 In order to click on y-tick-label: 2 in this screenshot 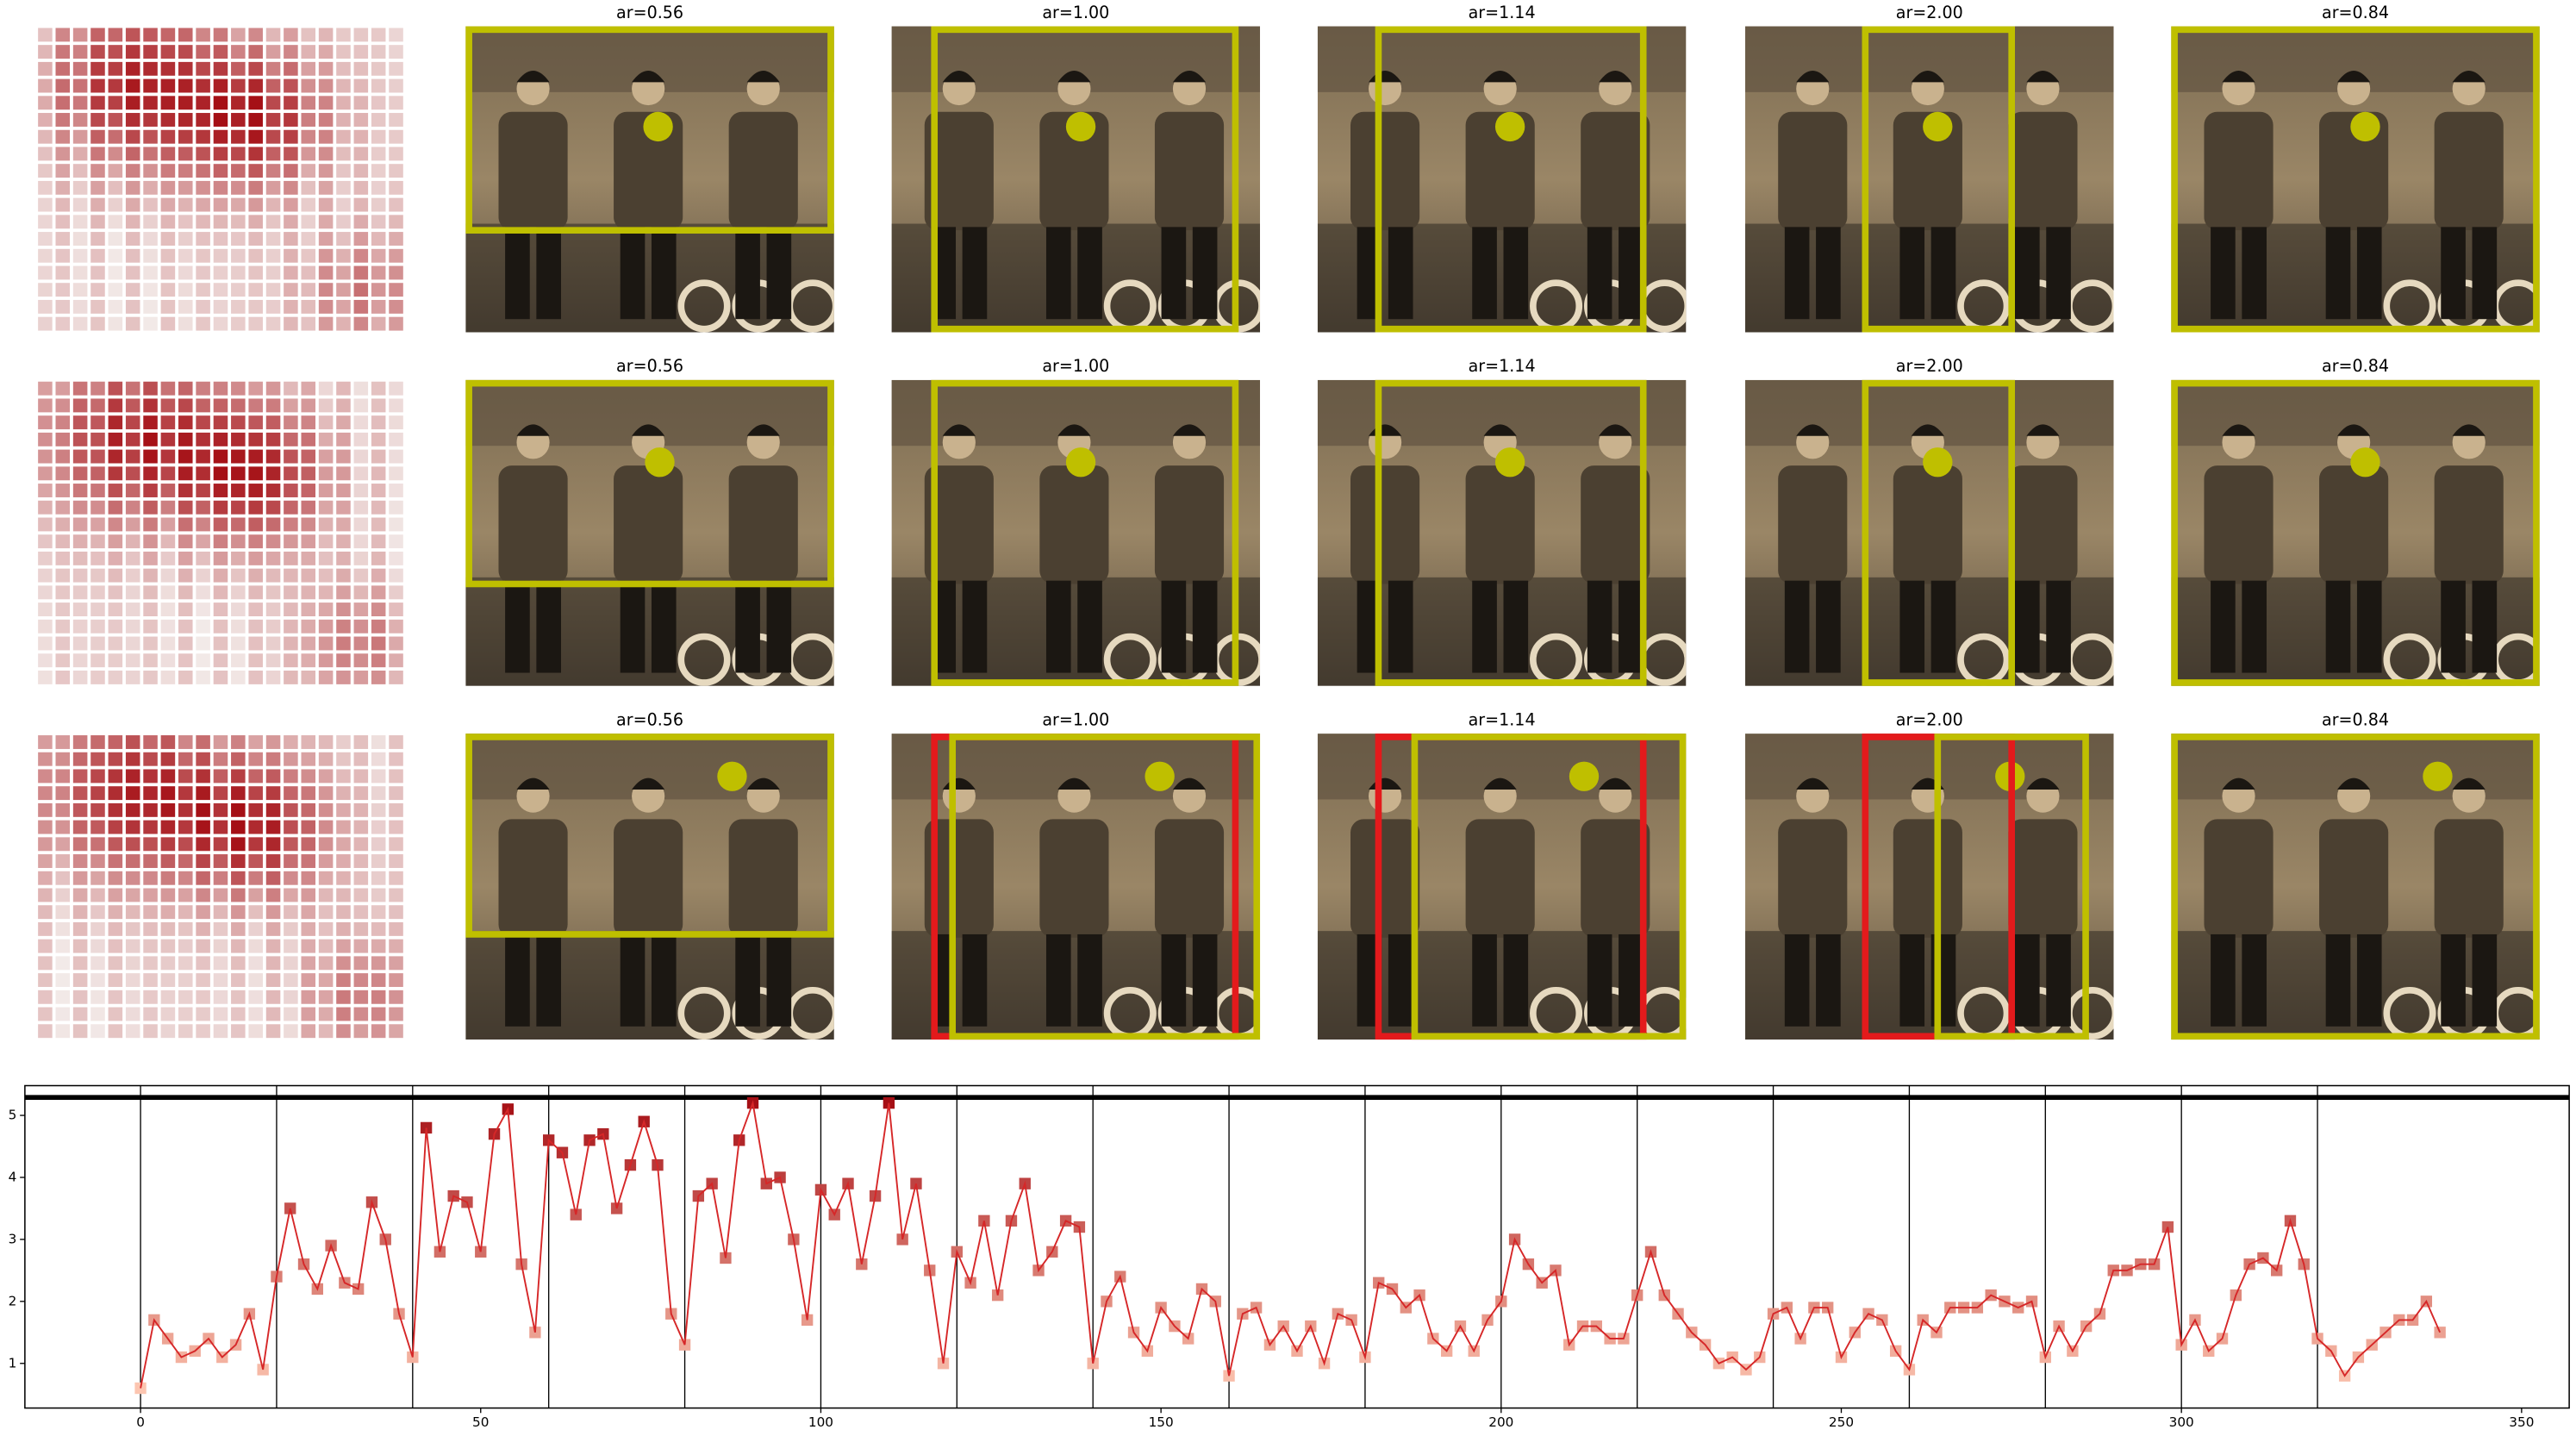, I will do `click(13, 1300)`.